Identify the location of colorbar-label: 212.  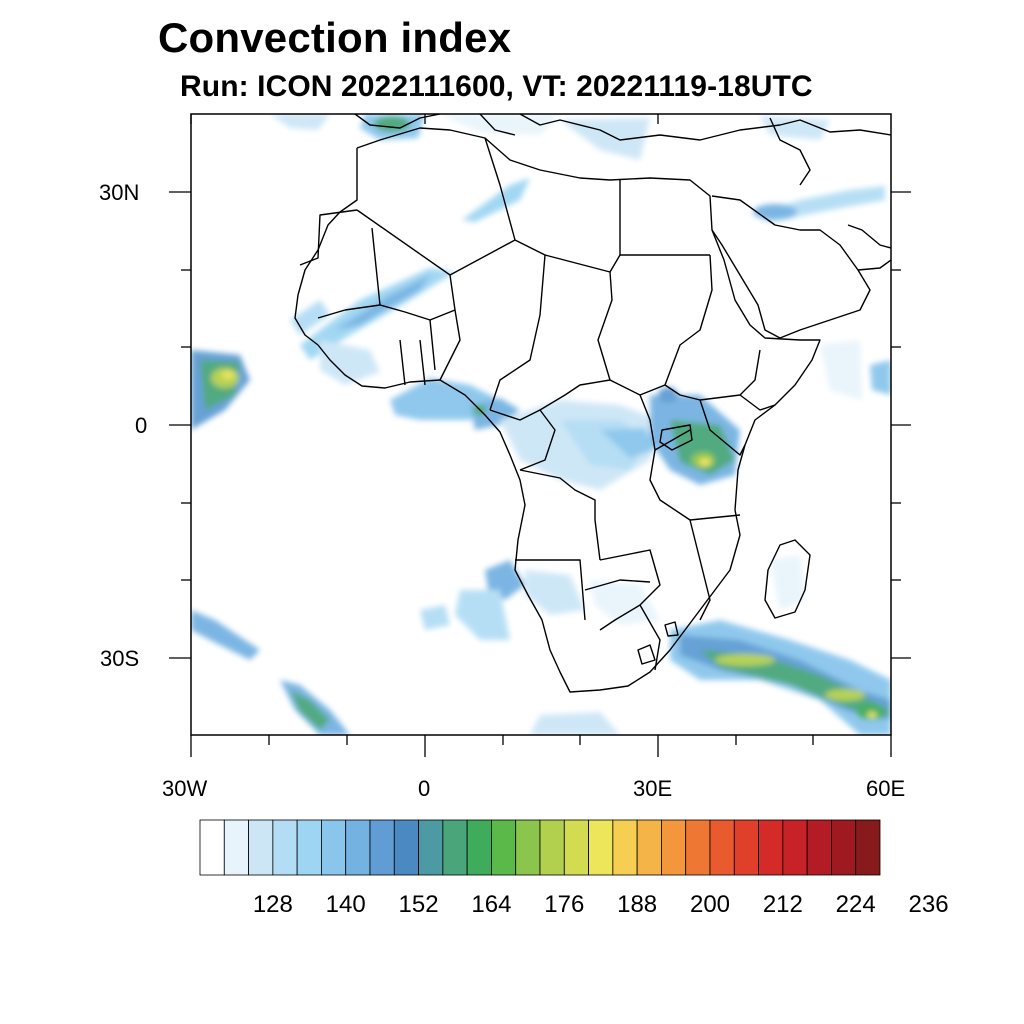
(783, 904).